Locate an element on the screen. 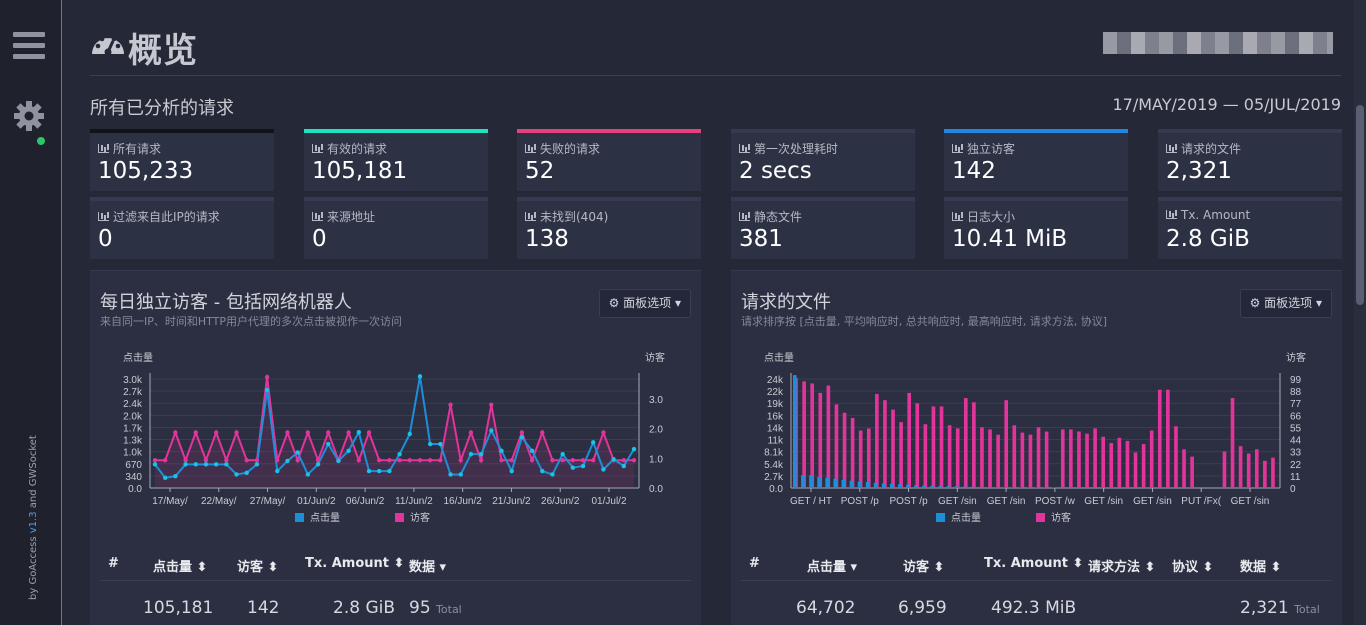 This screenshot has width=1366, height=625. card-label: 静态文件 is located at coordinates (770, 216).